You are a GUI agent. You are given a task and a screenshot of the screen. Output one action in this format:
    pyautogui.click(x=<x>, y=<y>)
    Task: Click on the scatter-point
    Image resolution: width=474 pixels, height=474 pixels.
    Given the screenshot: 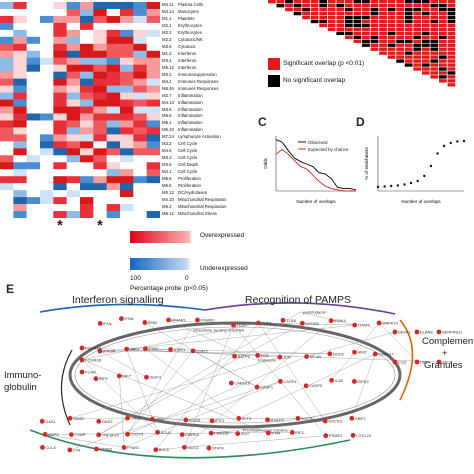 What is the action you would take?
    pyautogui.click(x=437, y=153)
    